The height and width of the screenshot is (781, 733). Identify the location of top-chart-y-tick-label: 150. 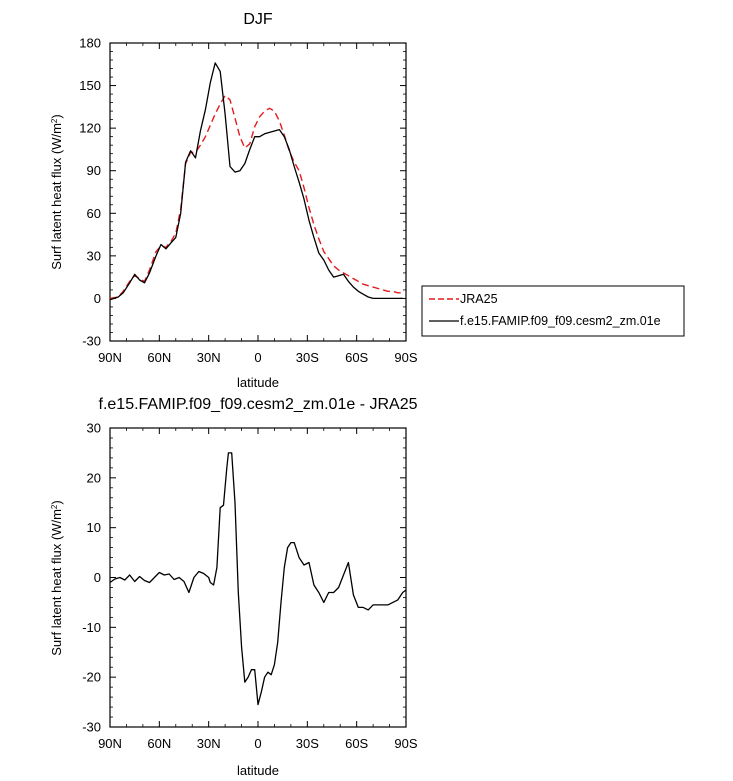
(90, 85).